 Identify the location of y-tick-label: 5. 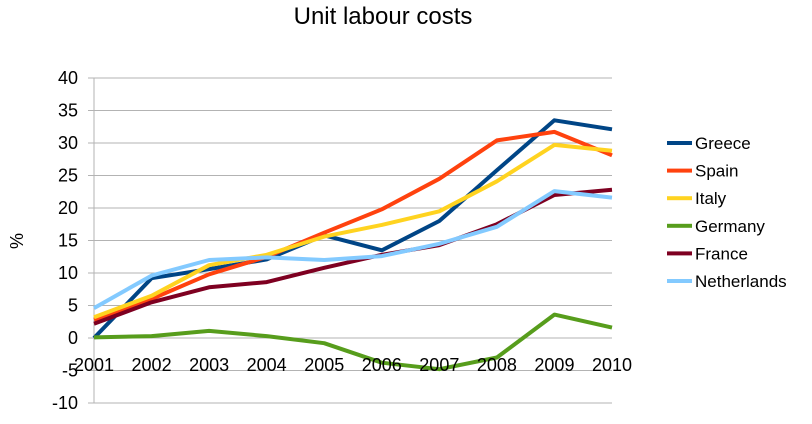
(73, 306).